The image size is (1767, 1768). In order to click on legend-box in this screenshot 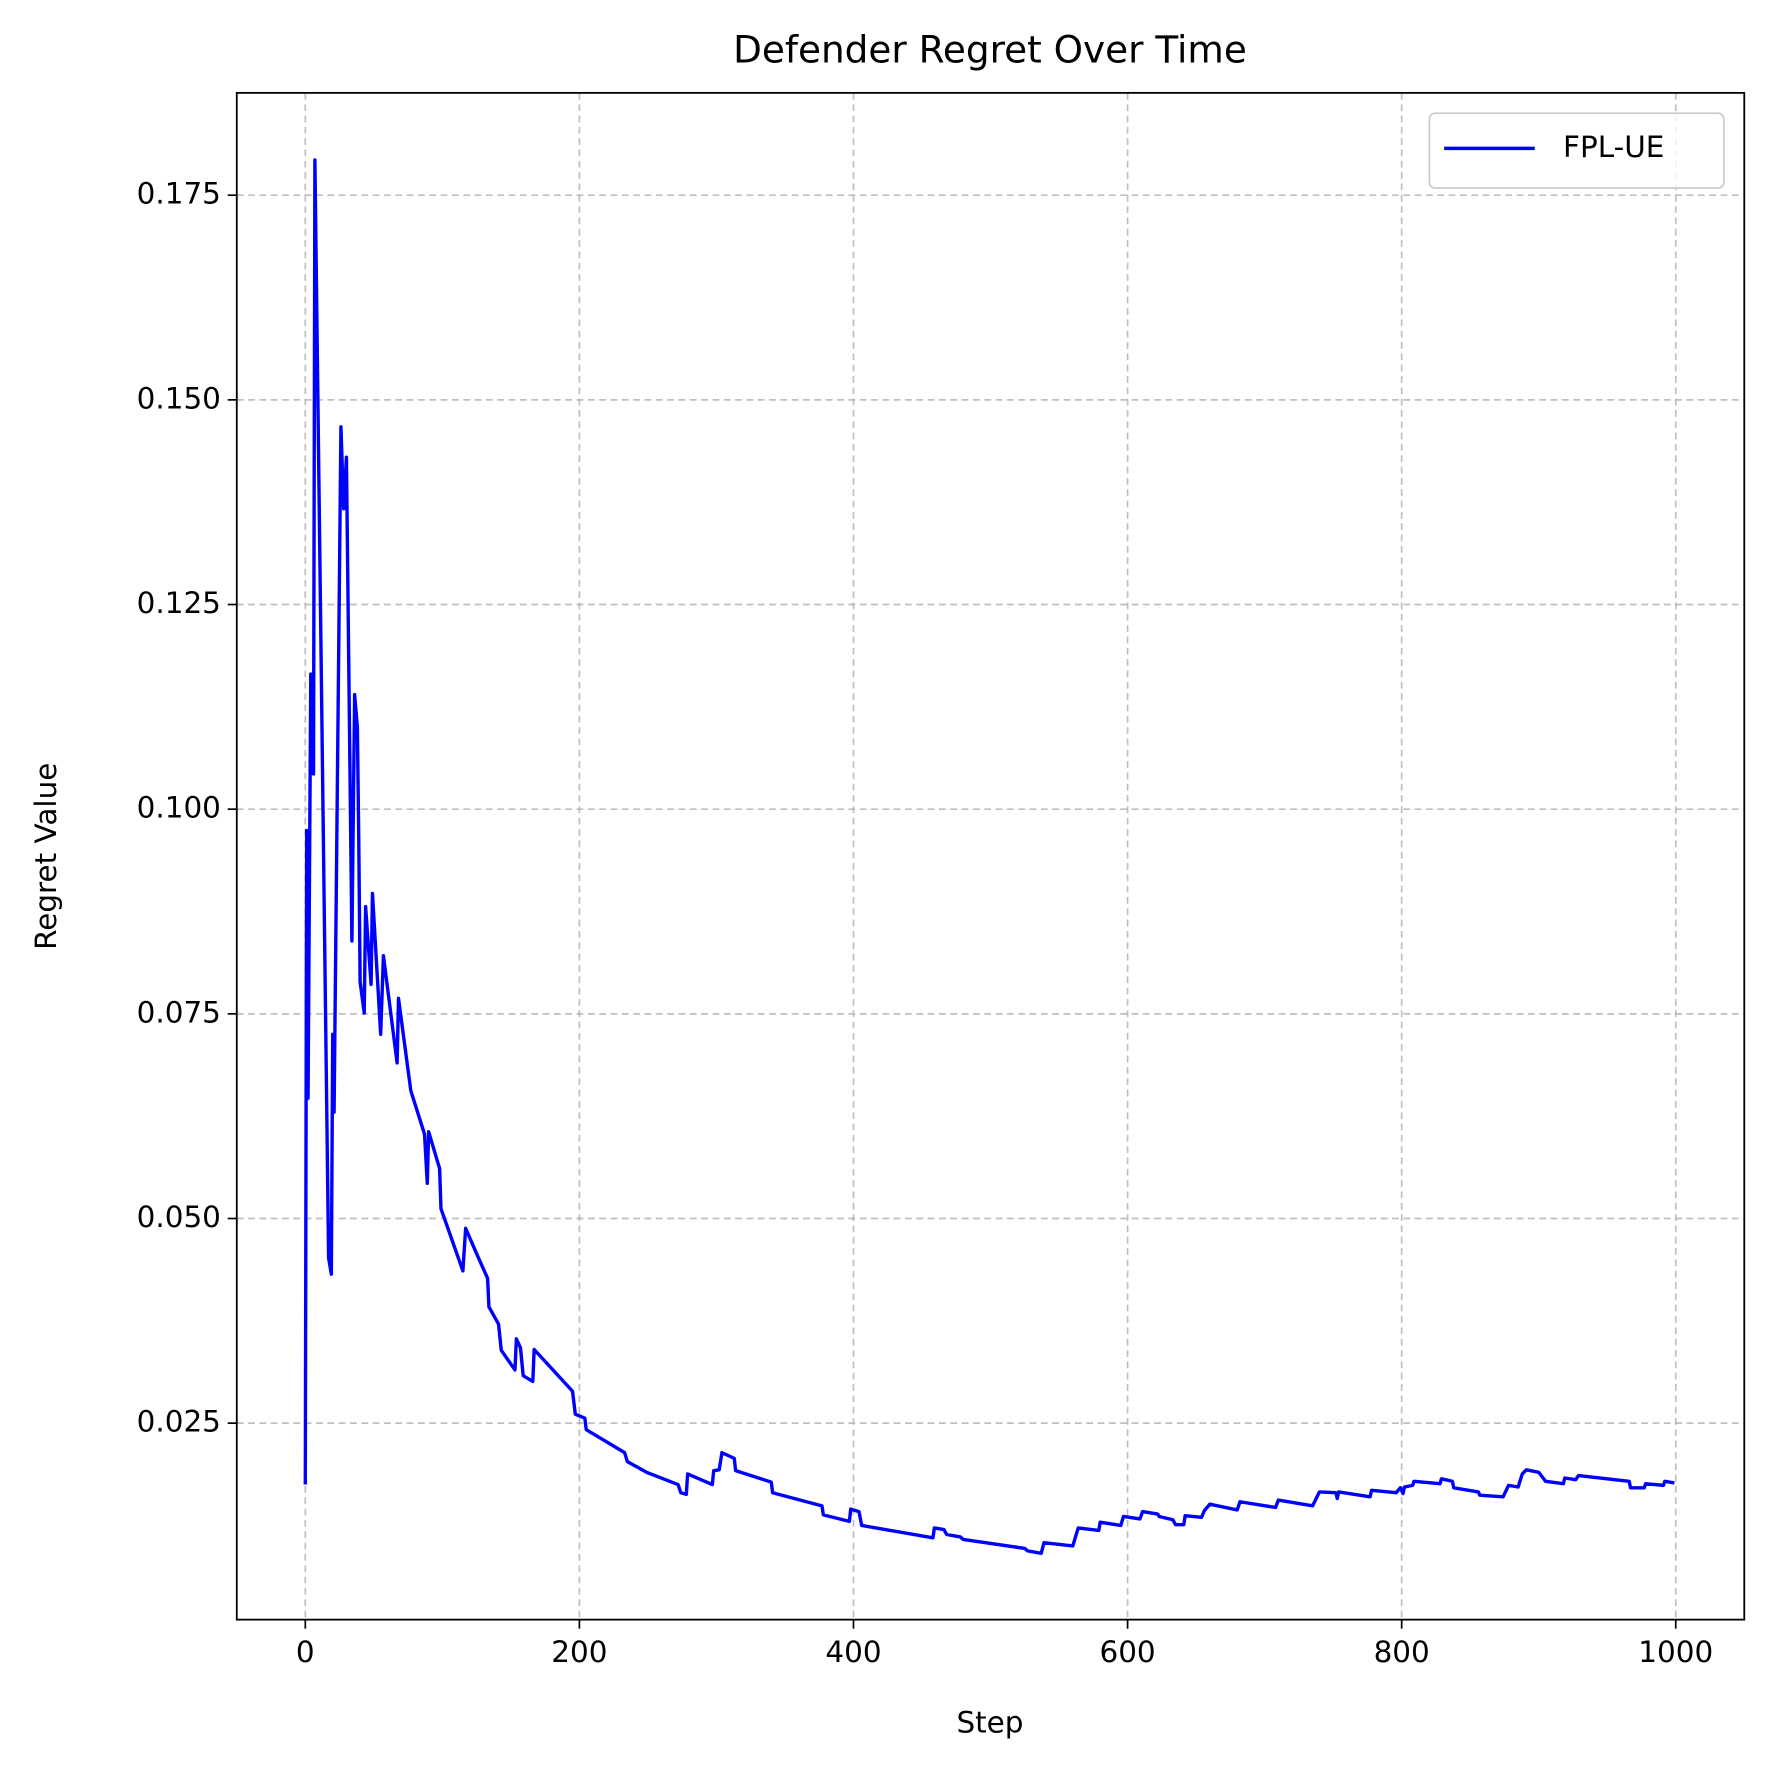, I will do `click(1576, 150)`.